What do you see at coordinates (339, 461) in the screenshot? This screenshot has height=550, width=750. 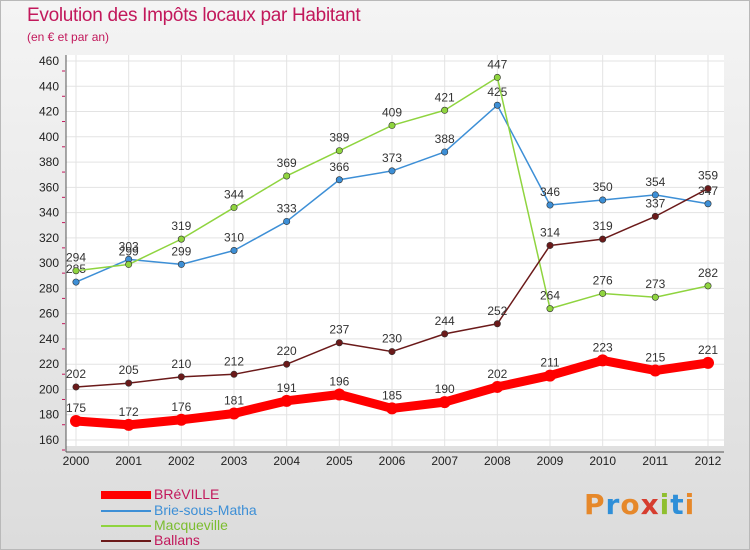 I see `x-tick-label: 2005` at bounding box center [339, 461].